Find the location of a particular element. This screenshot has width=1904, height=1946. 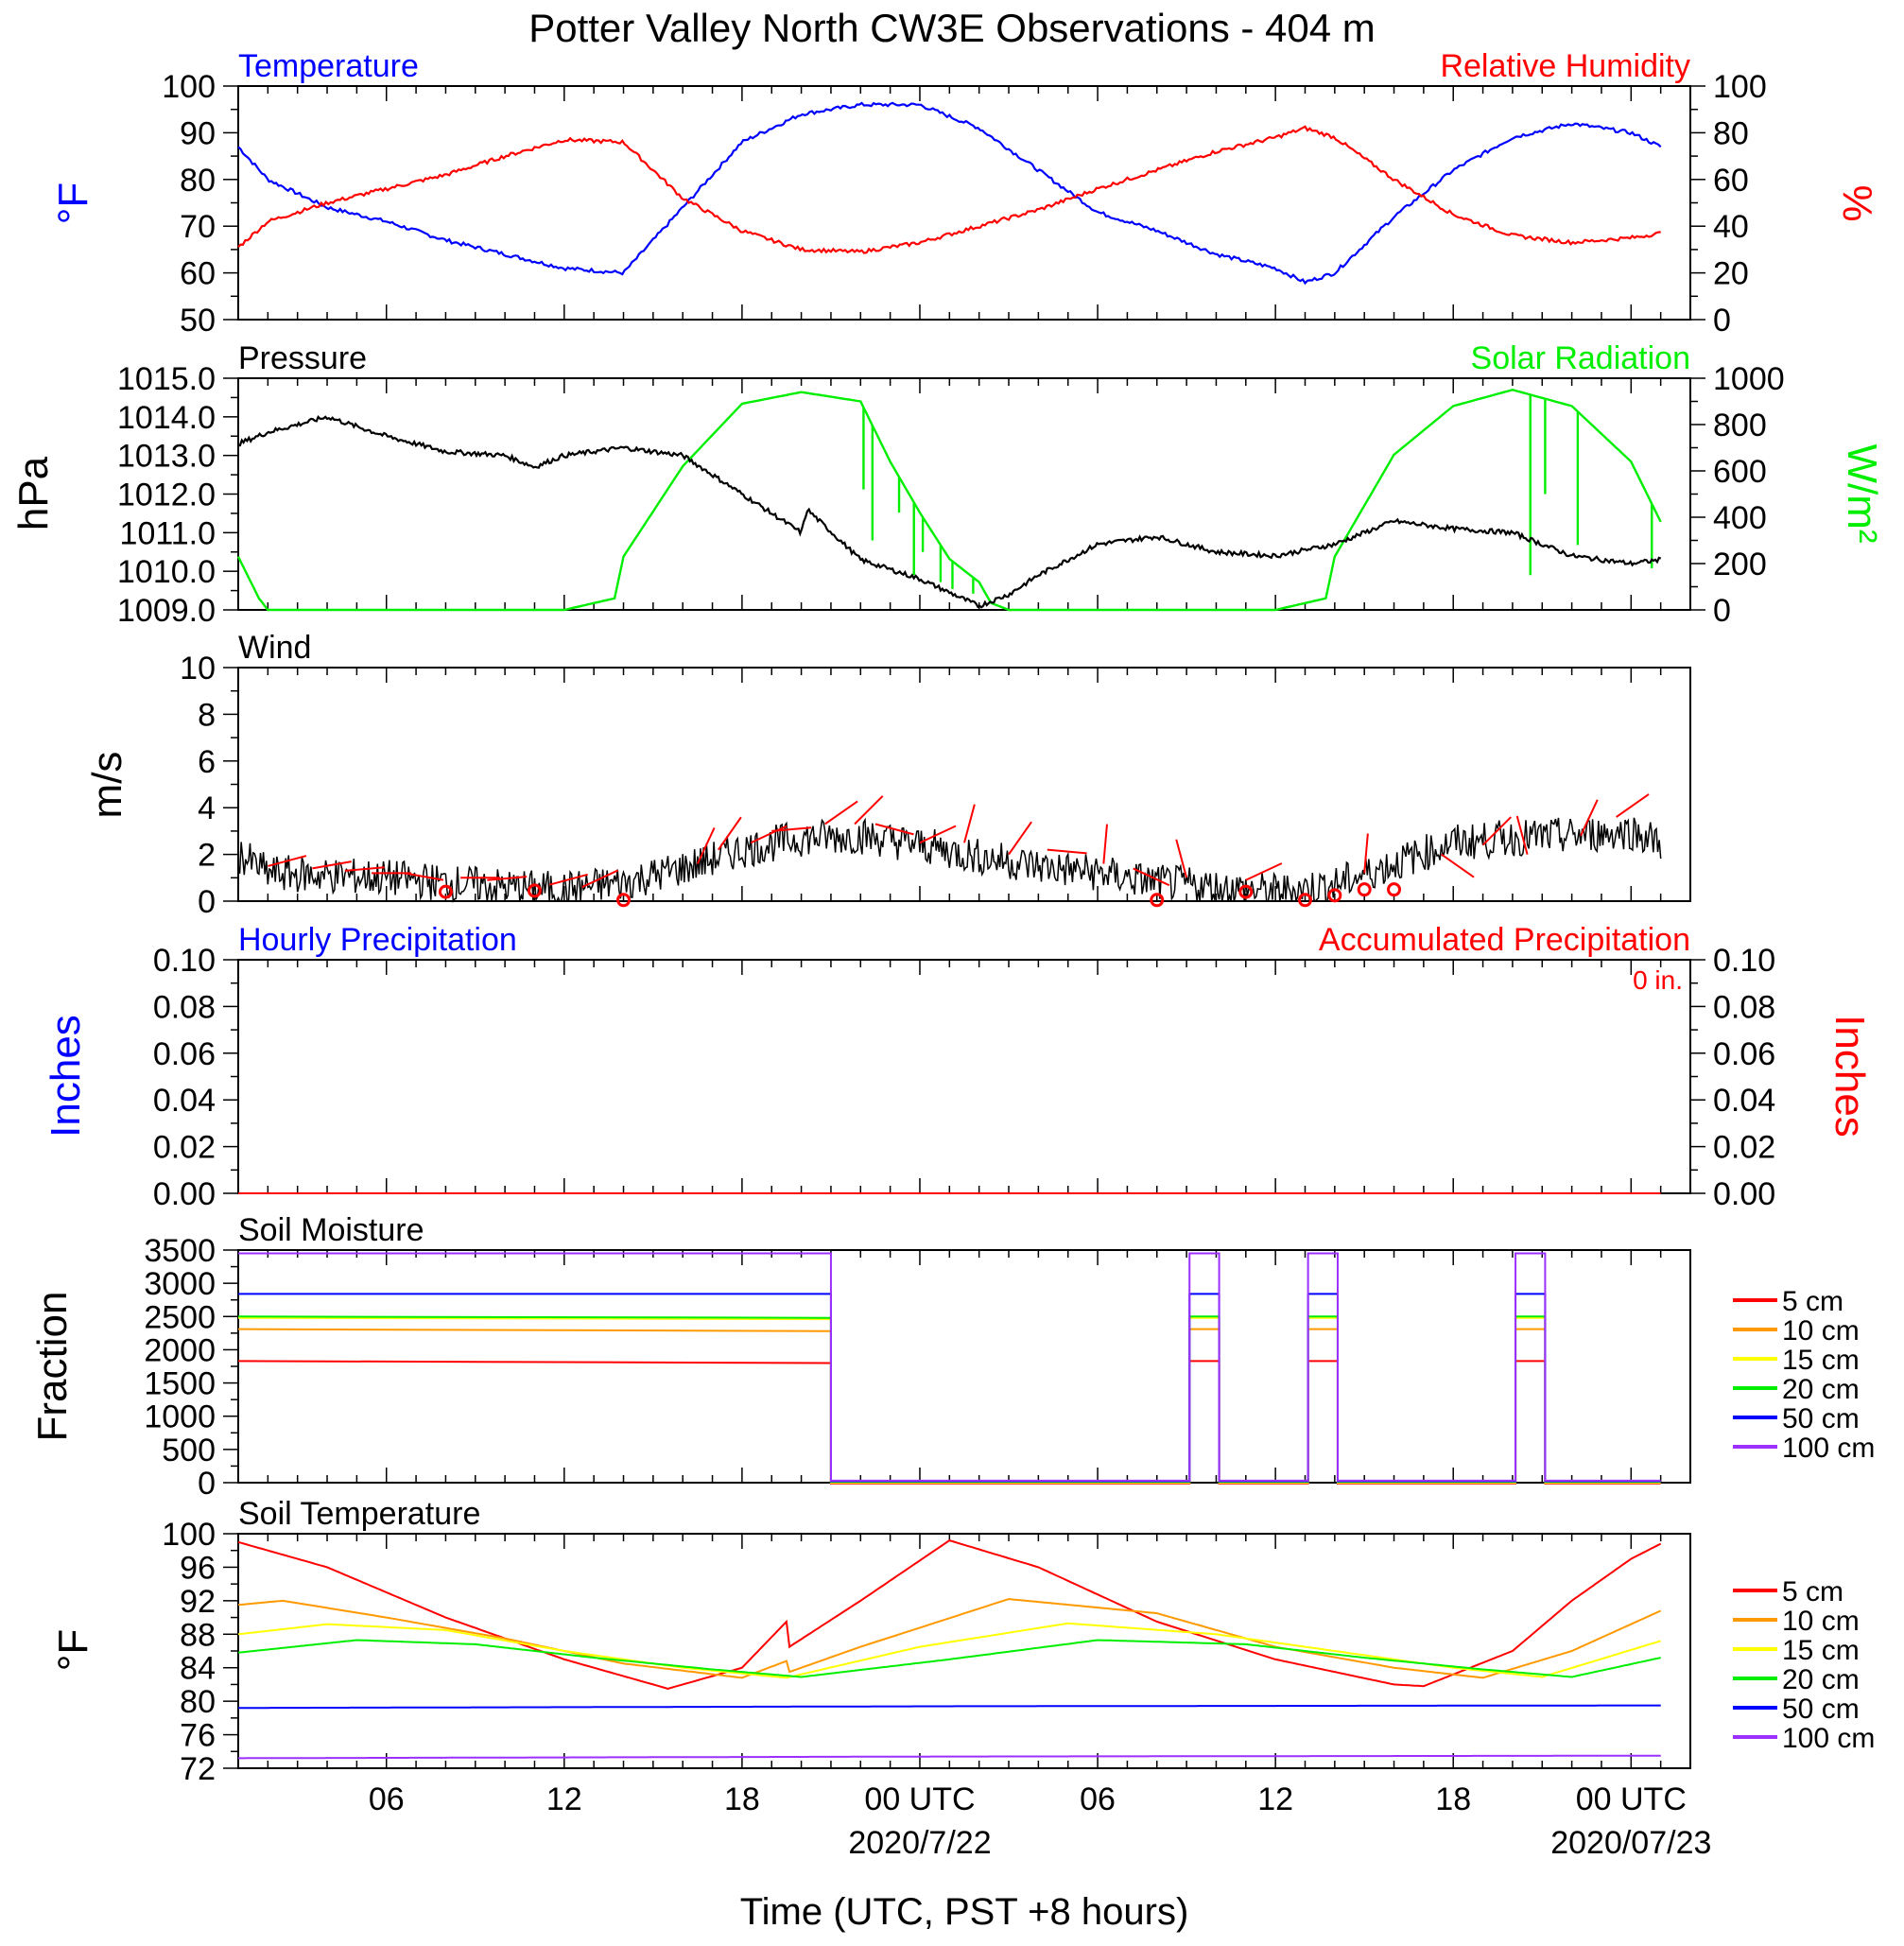

temp-panel-ytick-label: 60 is located at coordinates (198, 274).